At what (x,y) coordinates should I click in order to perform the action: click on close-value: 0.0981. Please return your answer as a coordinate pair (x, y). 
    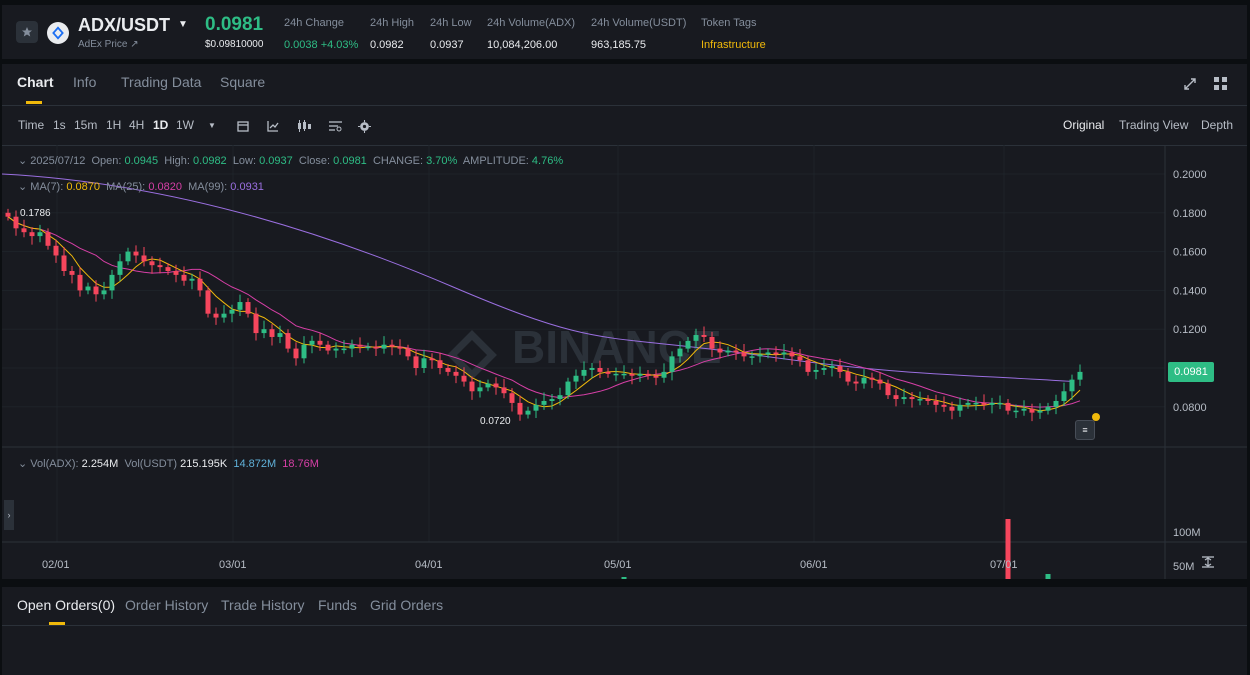
    Looking at the image, I should click on (350, 161).